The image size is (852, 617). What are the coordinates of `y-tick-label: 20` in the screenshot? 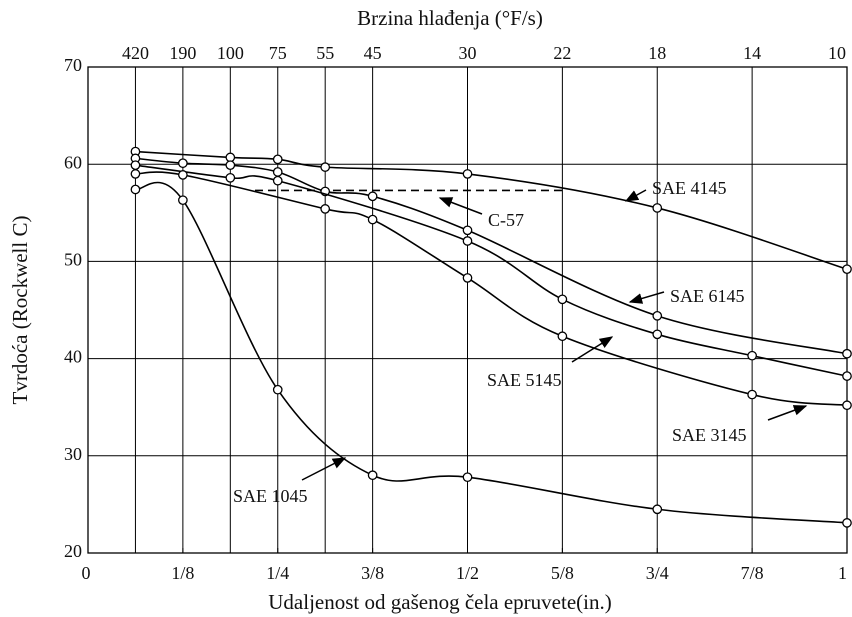 It's located at (73, 551).